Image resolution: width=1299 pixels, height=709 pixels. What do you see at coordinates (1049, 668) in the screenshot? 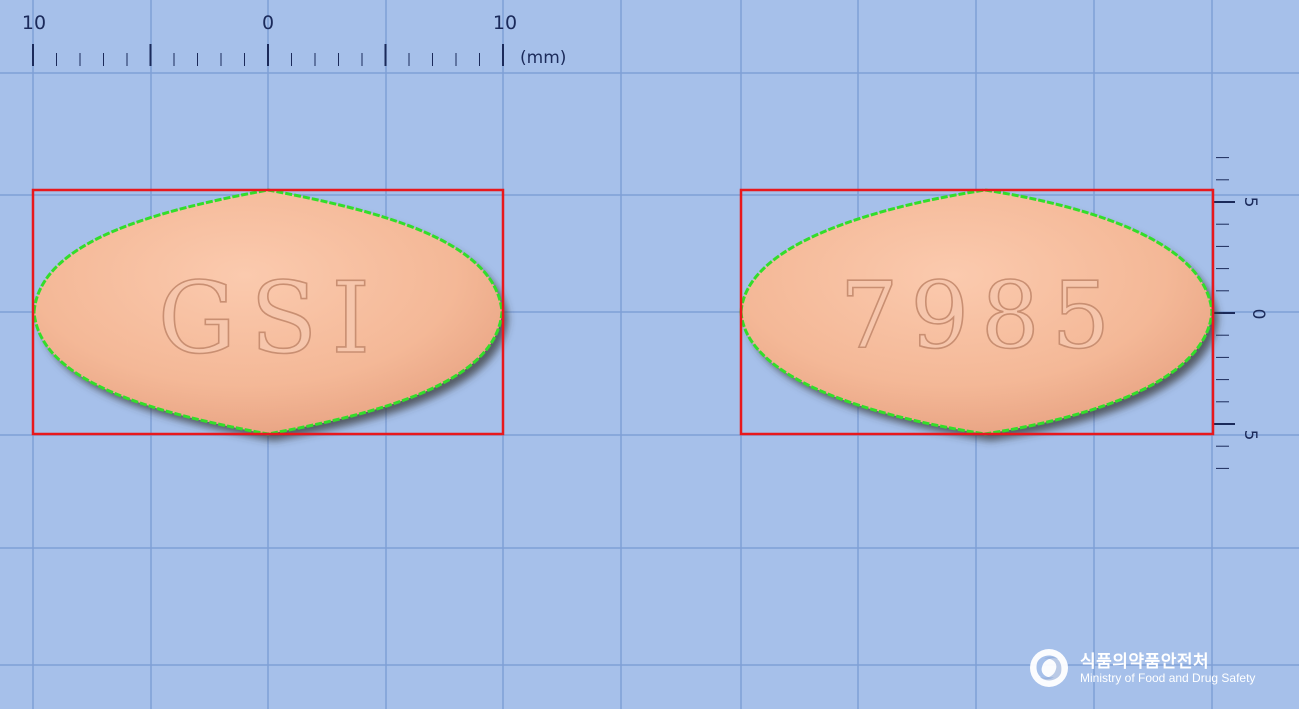
I see `mfds-logo-icon` at bounding box center [1049, 668].